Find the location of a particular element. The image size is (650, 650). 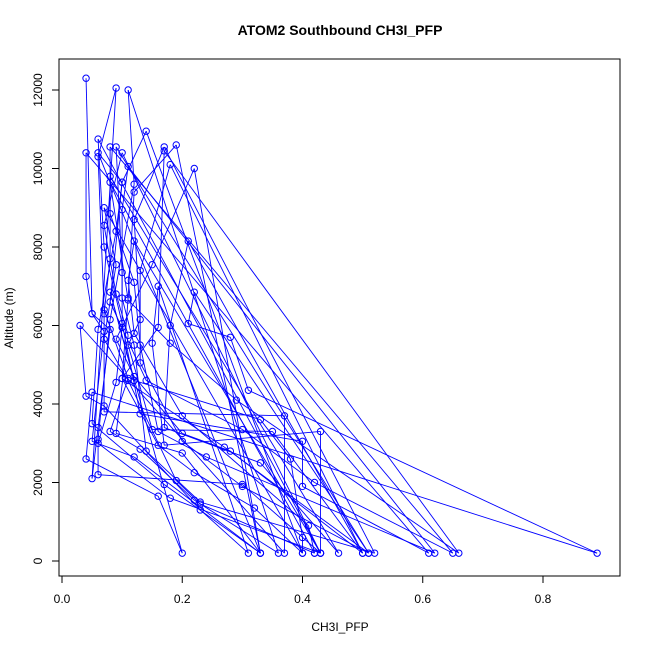

y-tick-label: 8000 is located at coordinates (38, 246).